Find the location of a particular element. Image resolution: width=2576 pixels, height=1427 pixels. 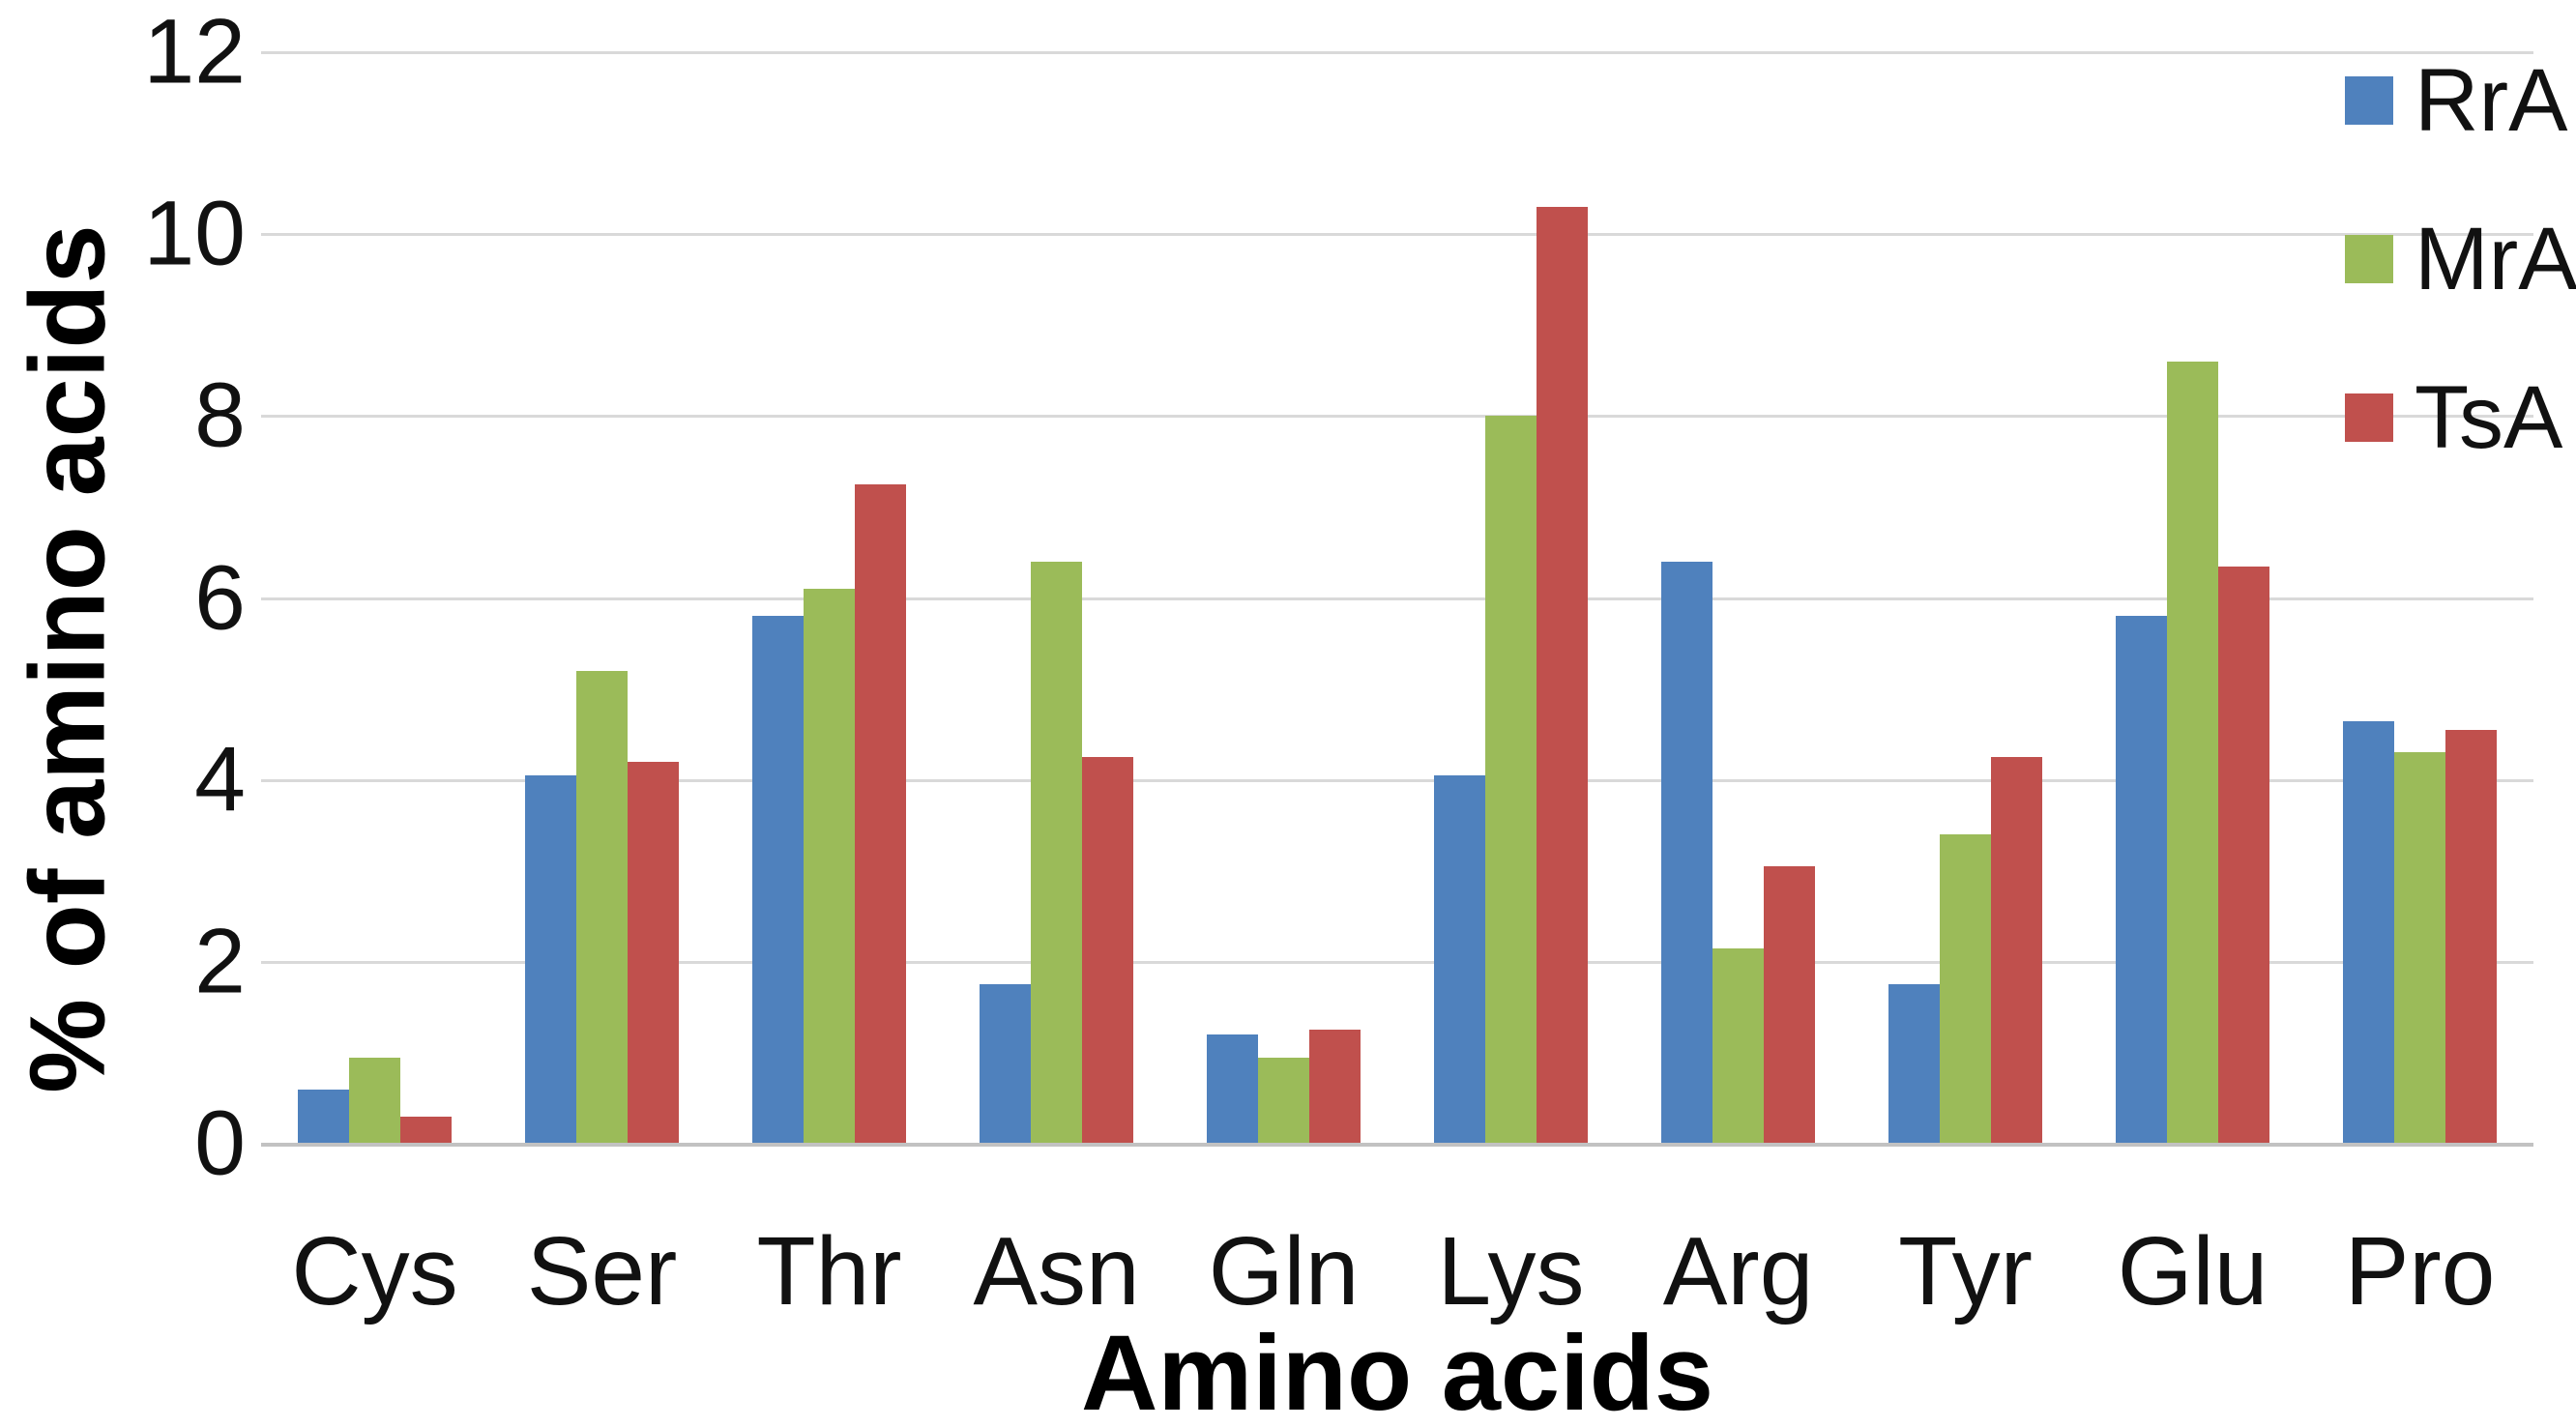

bar-group-Glu is located at coordinates (2192, 752).